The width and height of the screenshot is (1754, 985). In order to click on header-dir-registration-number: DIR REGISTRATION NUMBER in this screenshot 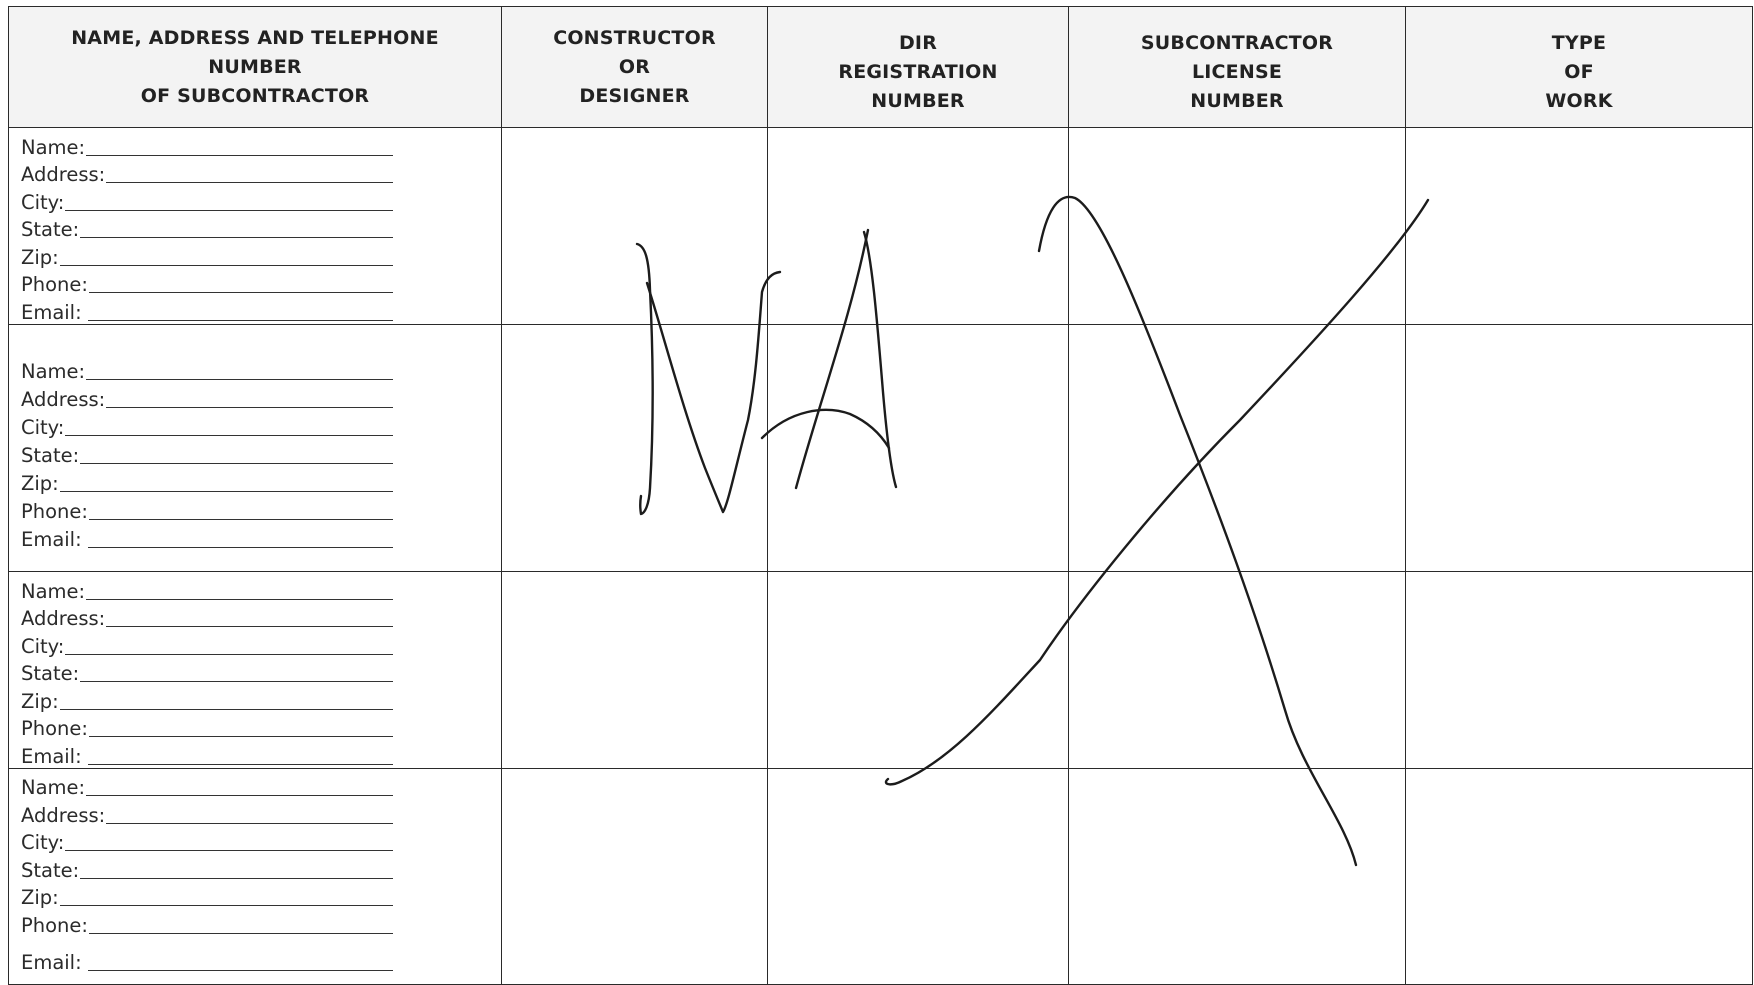, I will do `click(918, 67)`.